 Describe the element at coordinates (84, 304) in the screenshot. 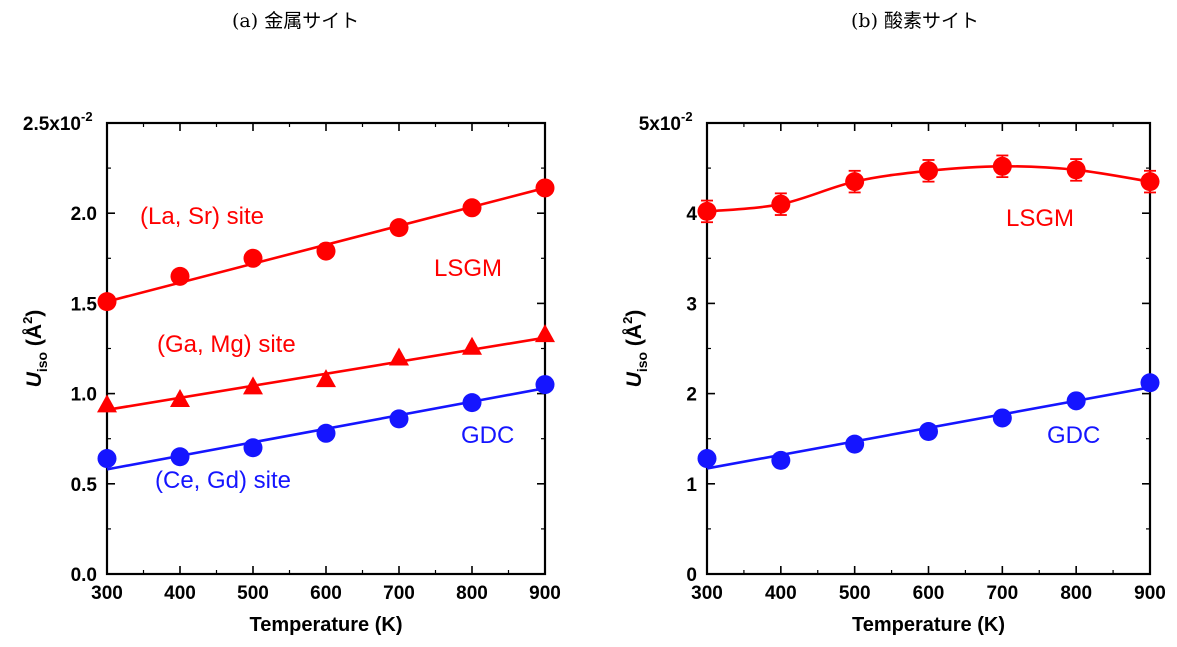

I see `y-tick-label: 1.5` at that location.